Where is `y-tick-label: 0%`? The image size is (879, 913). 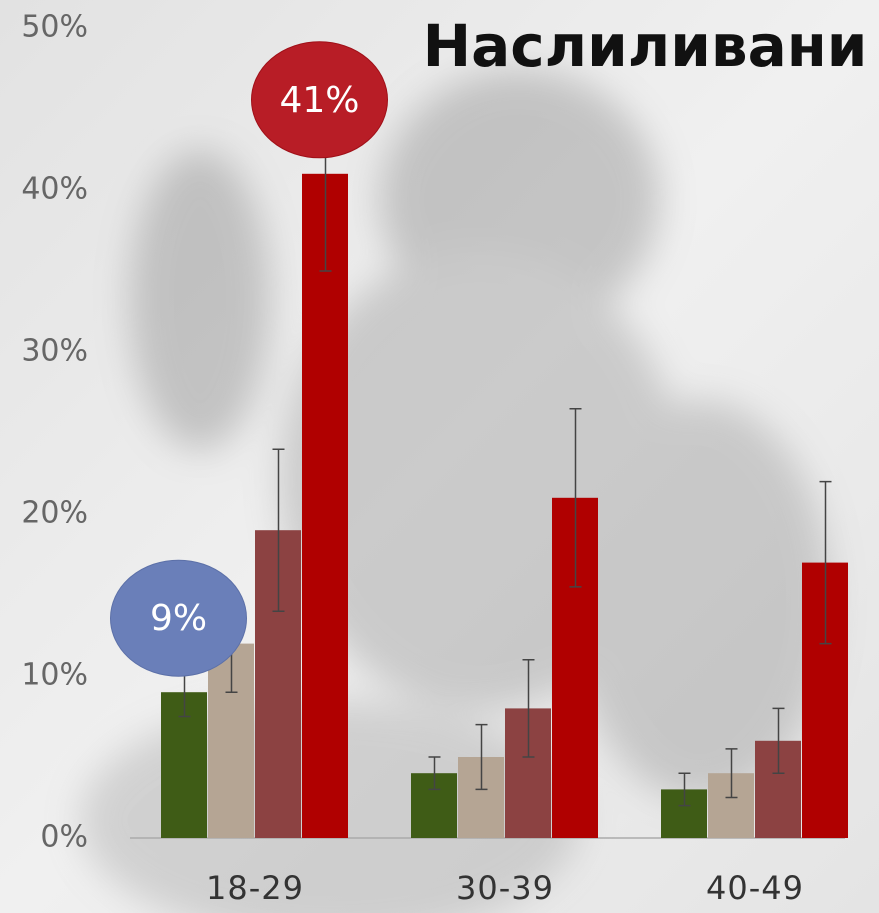 y-tick-label: 0% is located at coordinates (64, 837).